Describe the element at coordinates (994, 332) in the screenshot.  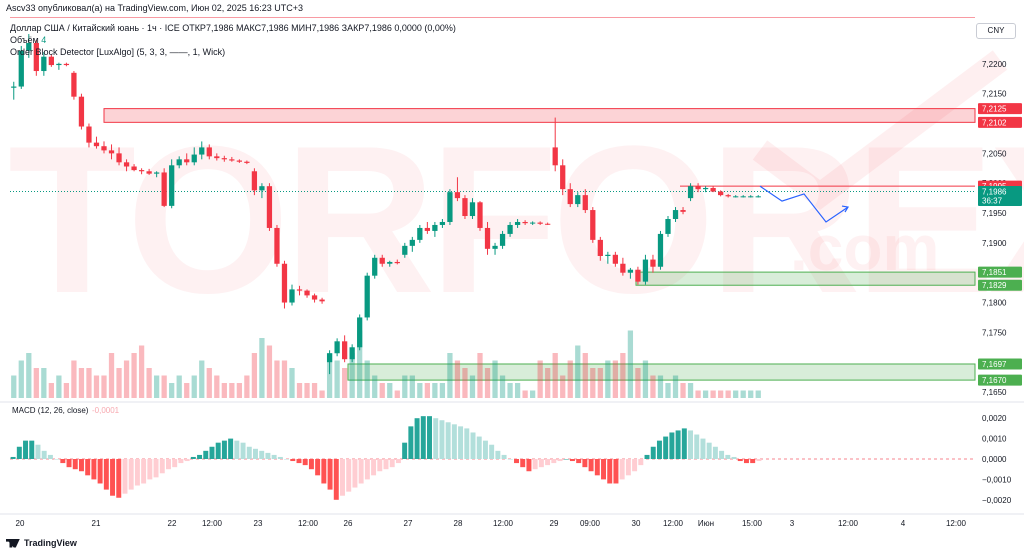
I see `price-tick-label: 7,1750` at that location.